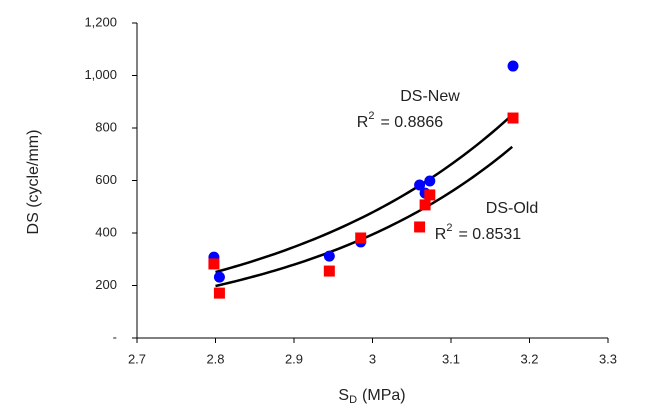 Image resolution: width=646 pixels, height=420 pixels. Describe the element at coordinates (489, 234) in the screenshot. I see `r2-text: = 0.8531` at that location.